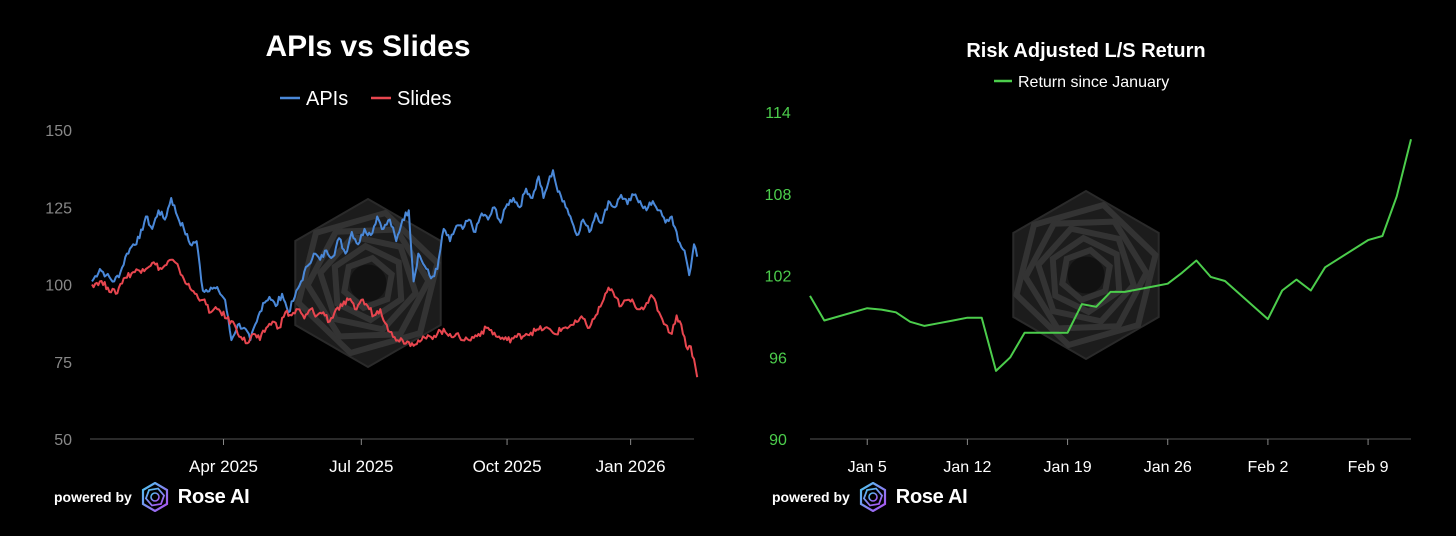 Image resolution: width=1456 pixels, height=536 pixels. Describe the element at coordinates (367, 46) in the screenshot. I see `chart-title: APIs vs Slides` at that location.